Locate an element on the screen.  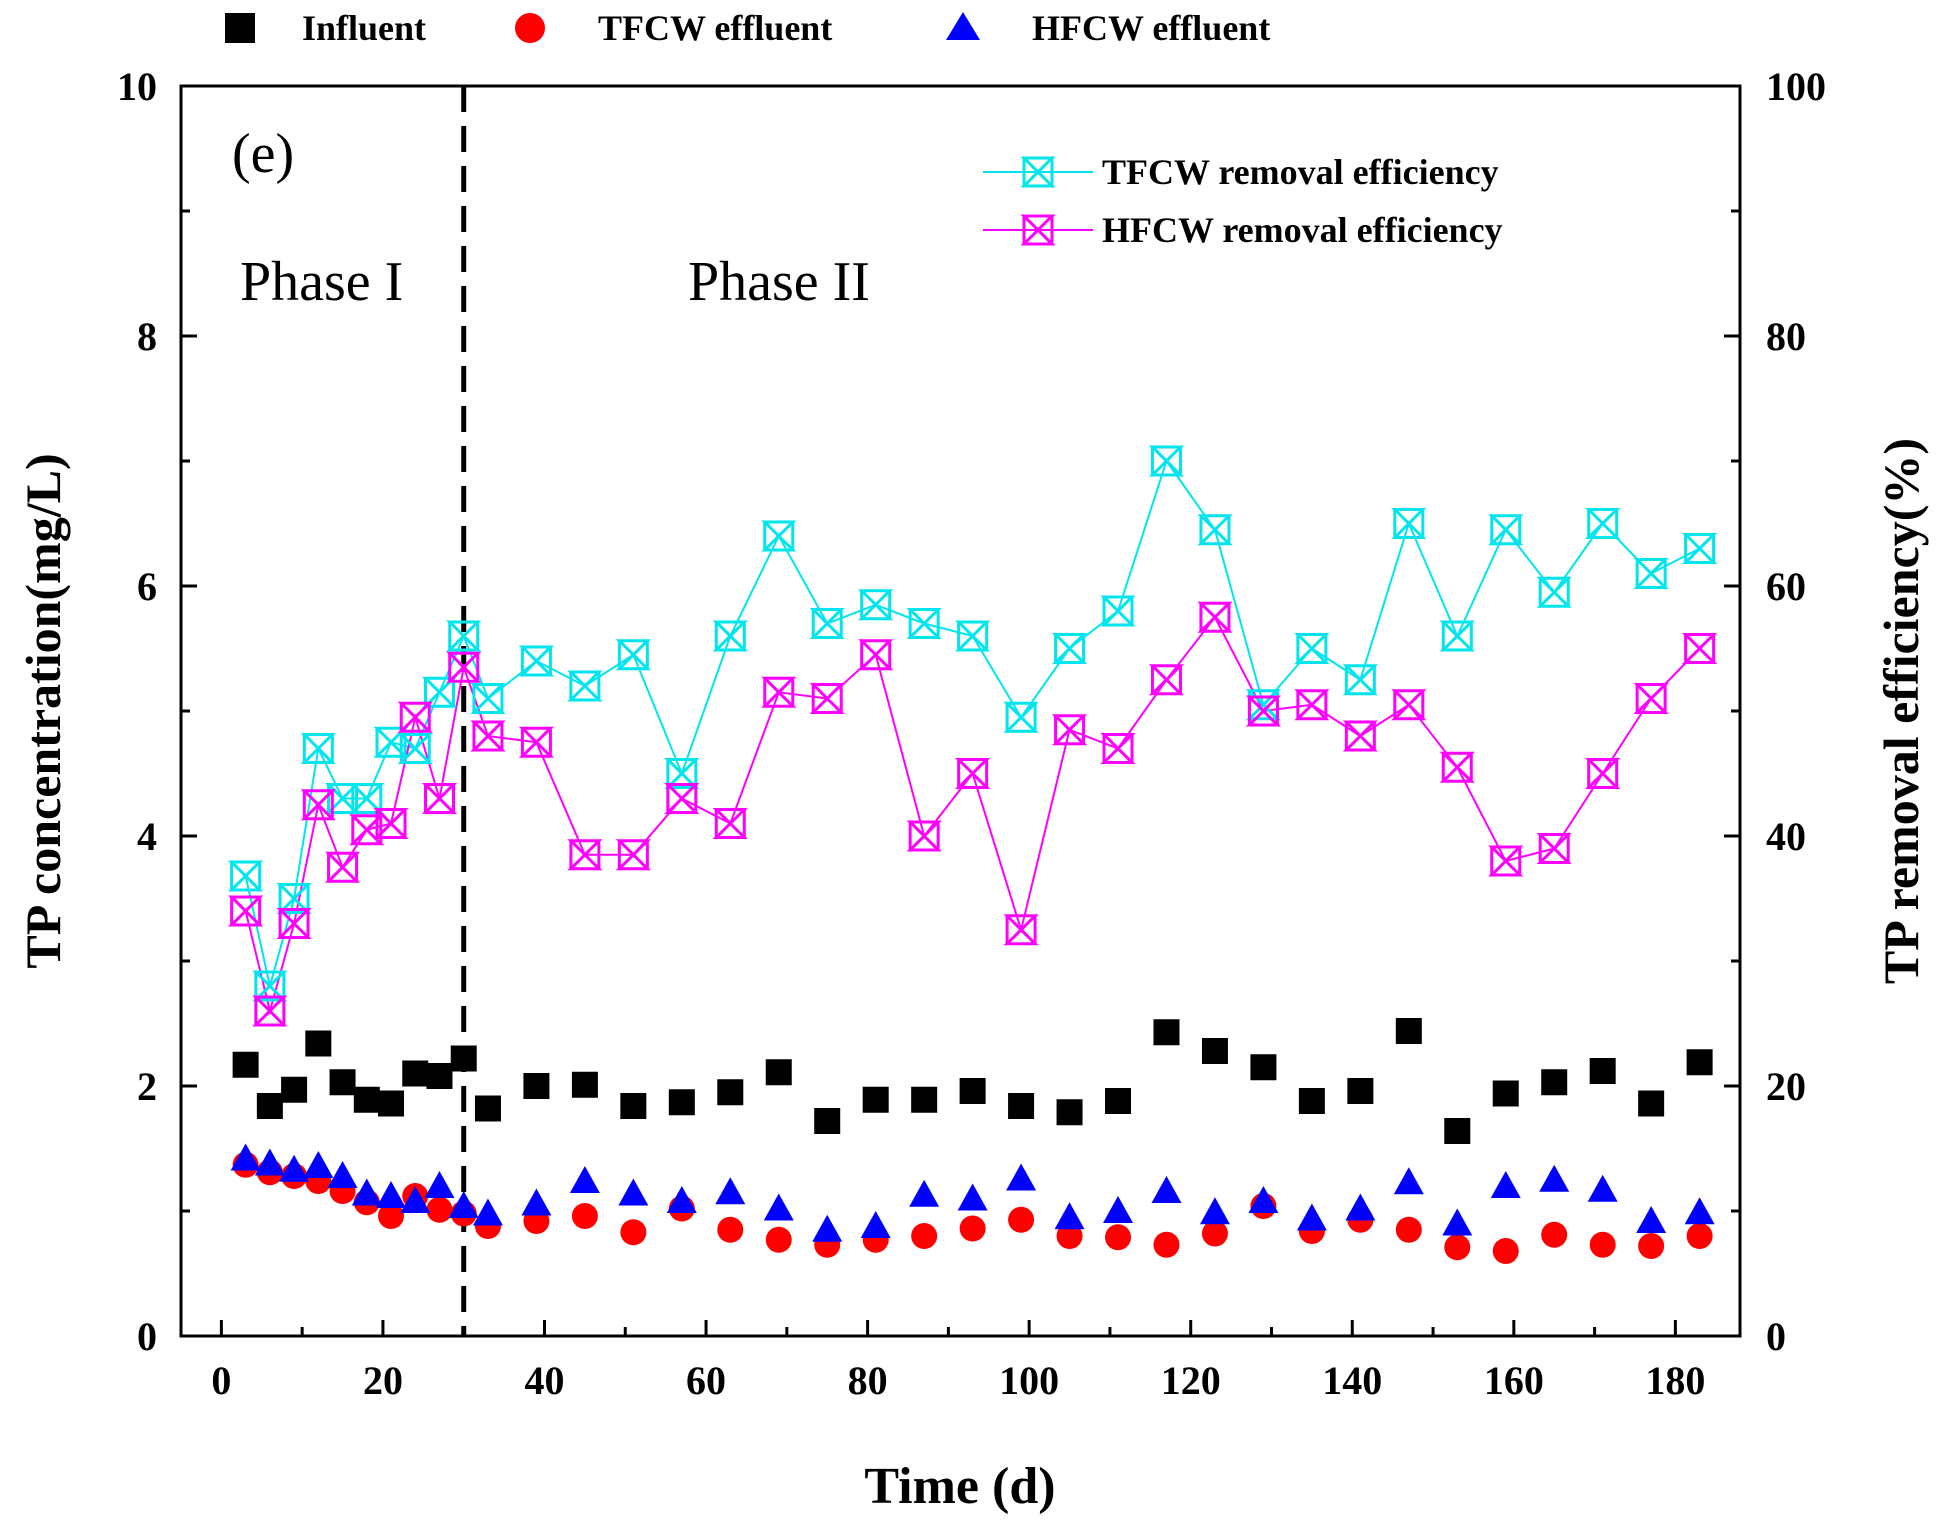
y-right-tick-label: 80 is located at coordinates (1786, 336).